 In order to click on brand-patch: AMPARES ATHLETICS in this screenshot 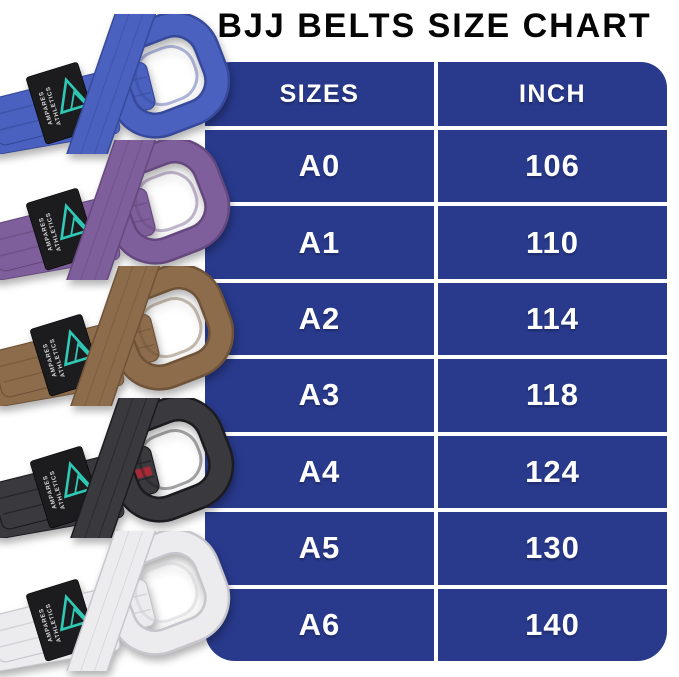, I will do `click(62, 103)`.